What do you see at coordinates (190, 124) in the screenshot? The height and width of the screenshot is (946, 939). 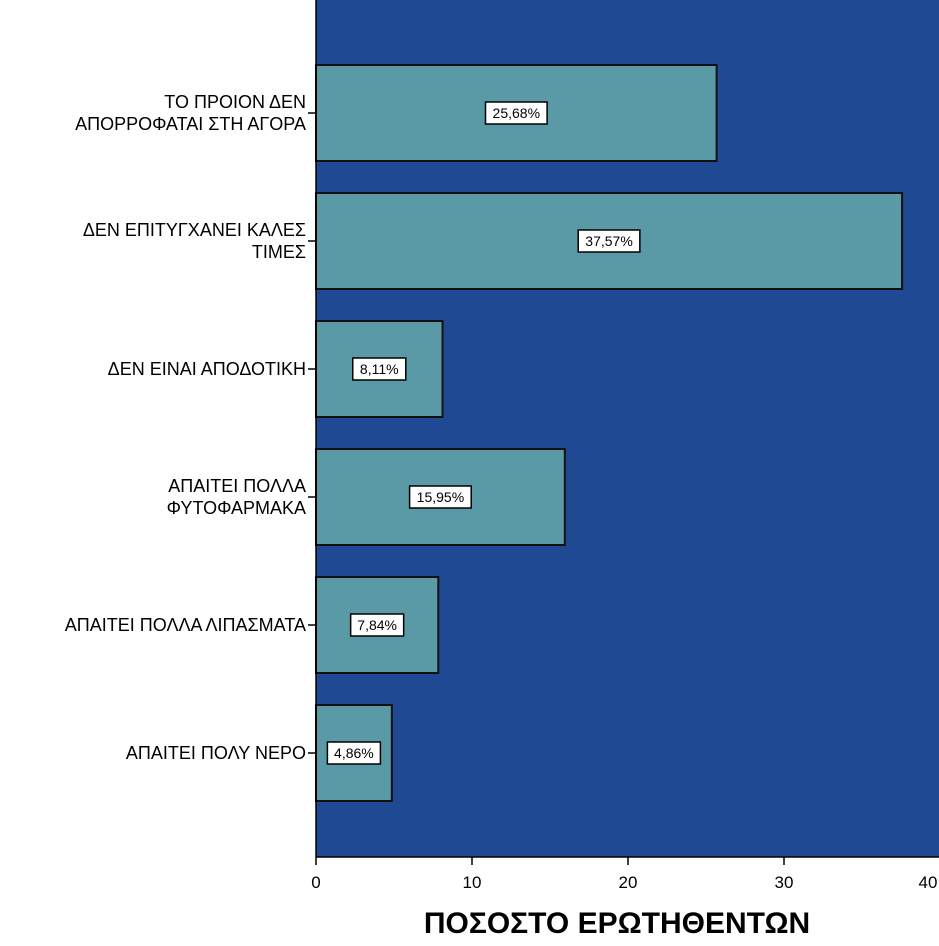 I see `category-label: ΑΠΟΡΡΟΦΑΤΑΙ ΣΤΗ ΑΓΟΡΑ` at bounding box center [190, 124].